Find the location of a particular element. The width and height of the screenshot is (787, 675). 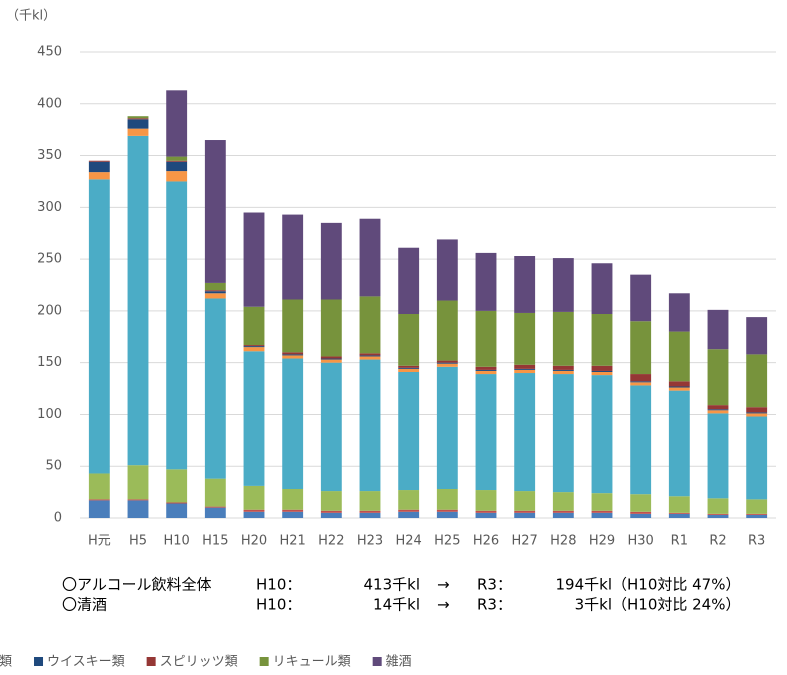

x-tick-label: H26 is located at coordinates (486, 541).